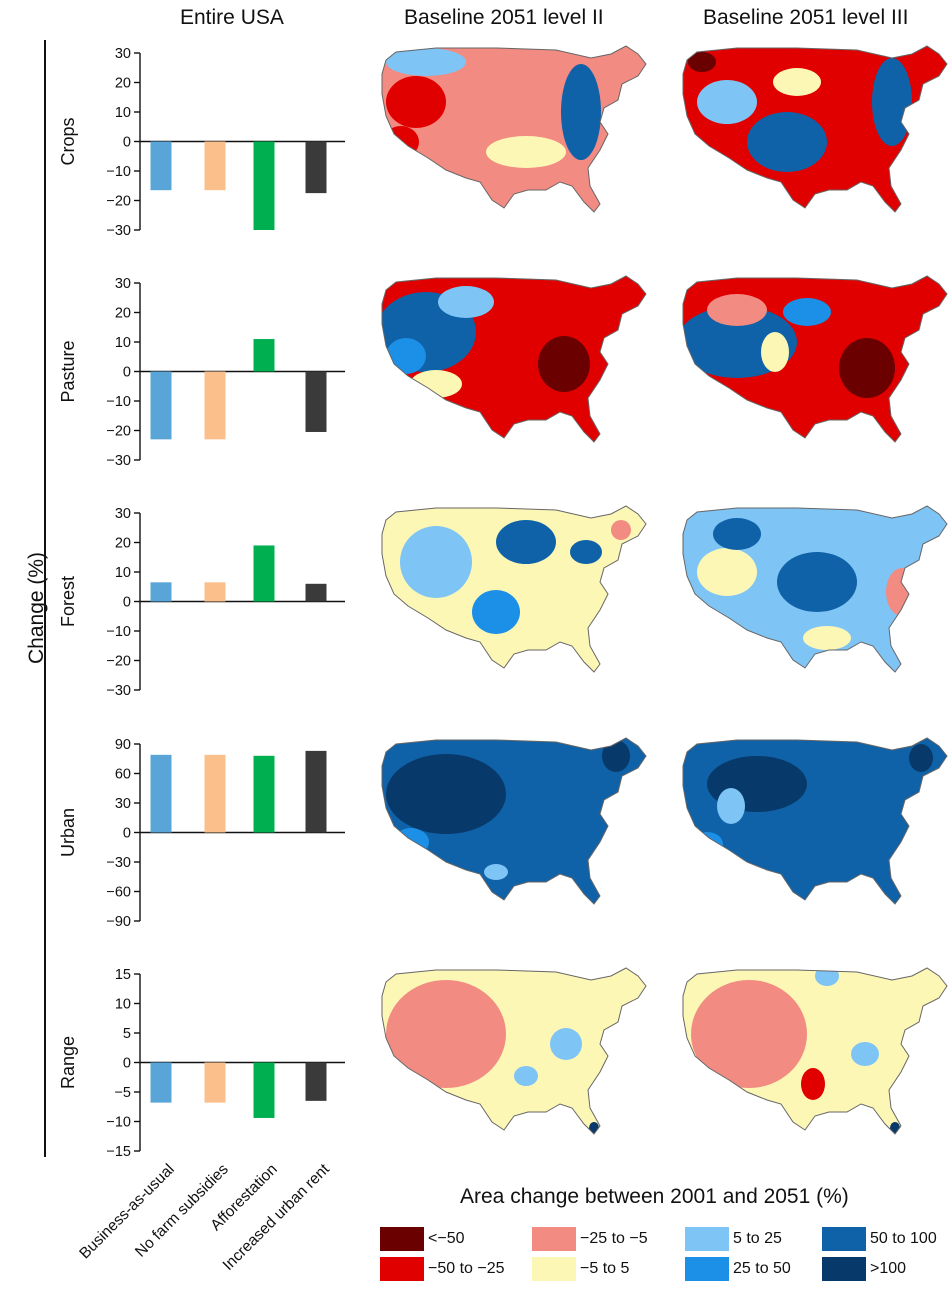 This screenshot has height=1290, width=951. What do you see at coordinates (605, 1268) in the screenshot?
I see `legend-label: −5 to 5` at bounding box center [605, 1268].